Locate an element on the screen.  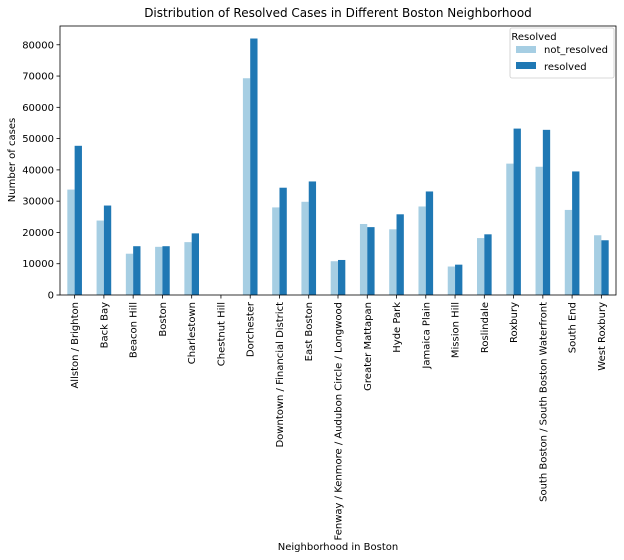
y-tick-label: 70000 is located at coordinates (38, 77).